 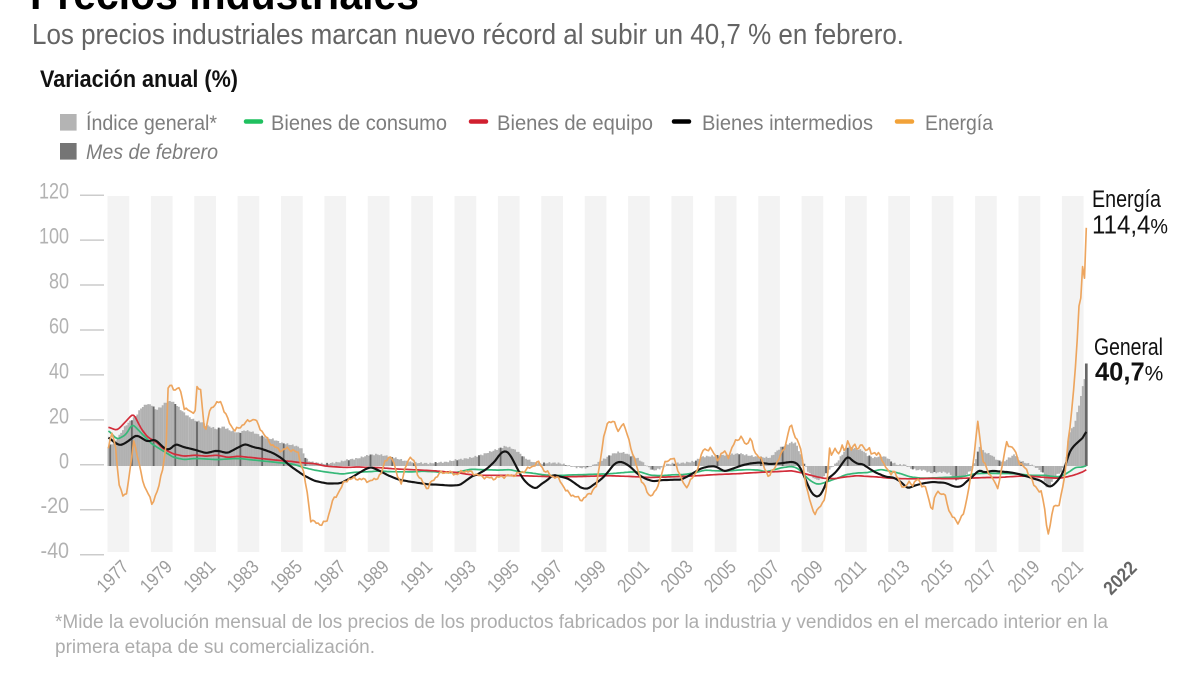 What do you see at coordinates (139, 79) in the screenshot?
I see `svg-text: Variación anual (%)` at bounding box center [139, 79].